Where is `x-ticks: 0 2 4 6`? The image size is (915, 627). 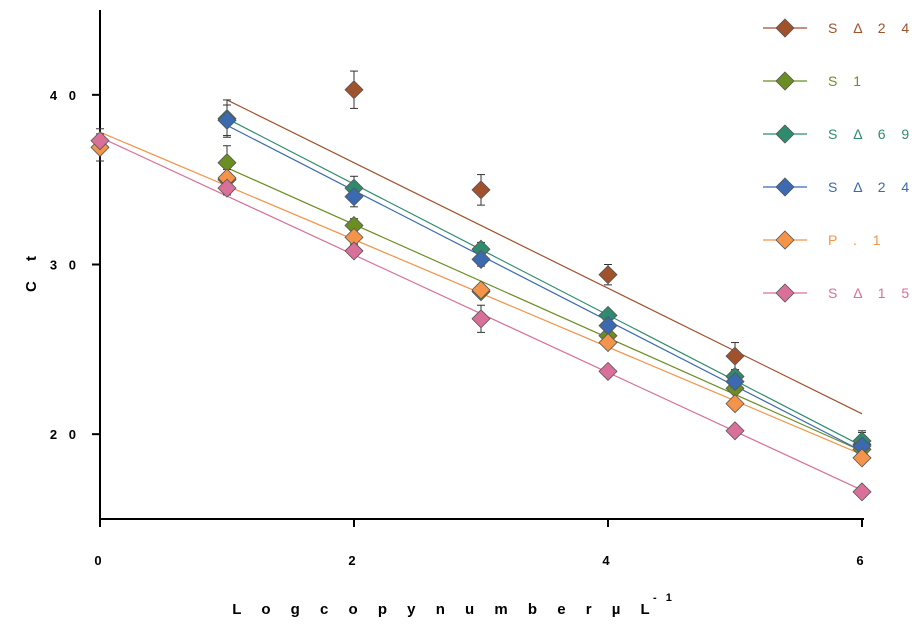 x-ticks: 0 2 4 6 is located at coordinates (480, 543).